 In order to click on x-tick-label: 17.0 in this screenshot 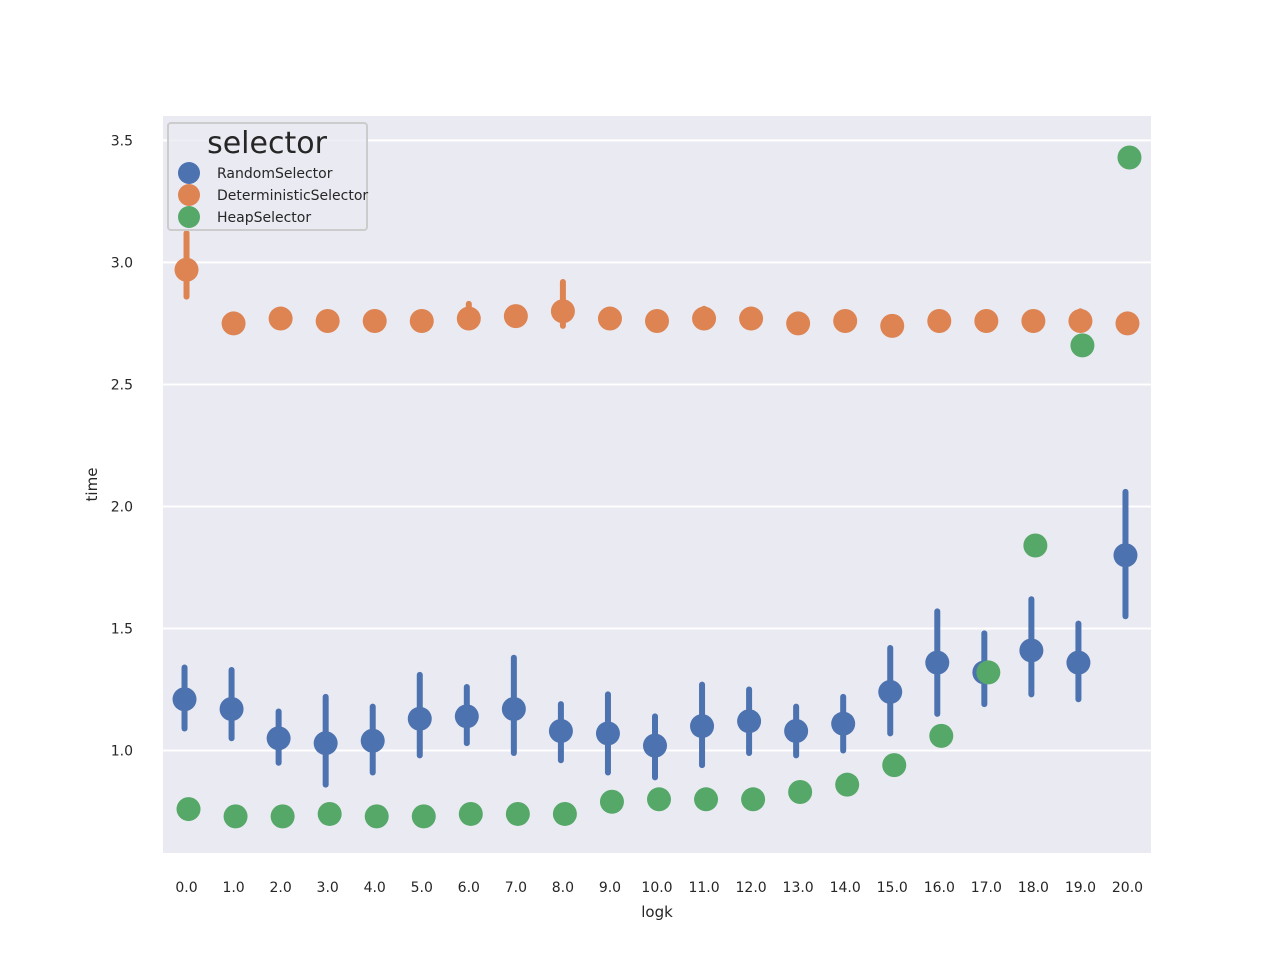, I will do `click(986, 888)`.